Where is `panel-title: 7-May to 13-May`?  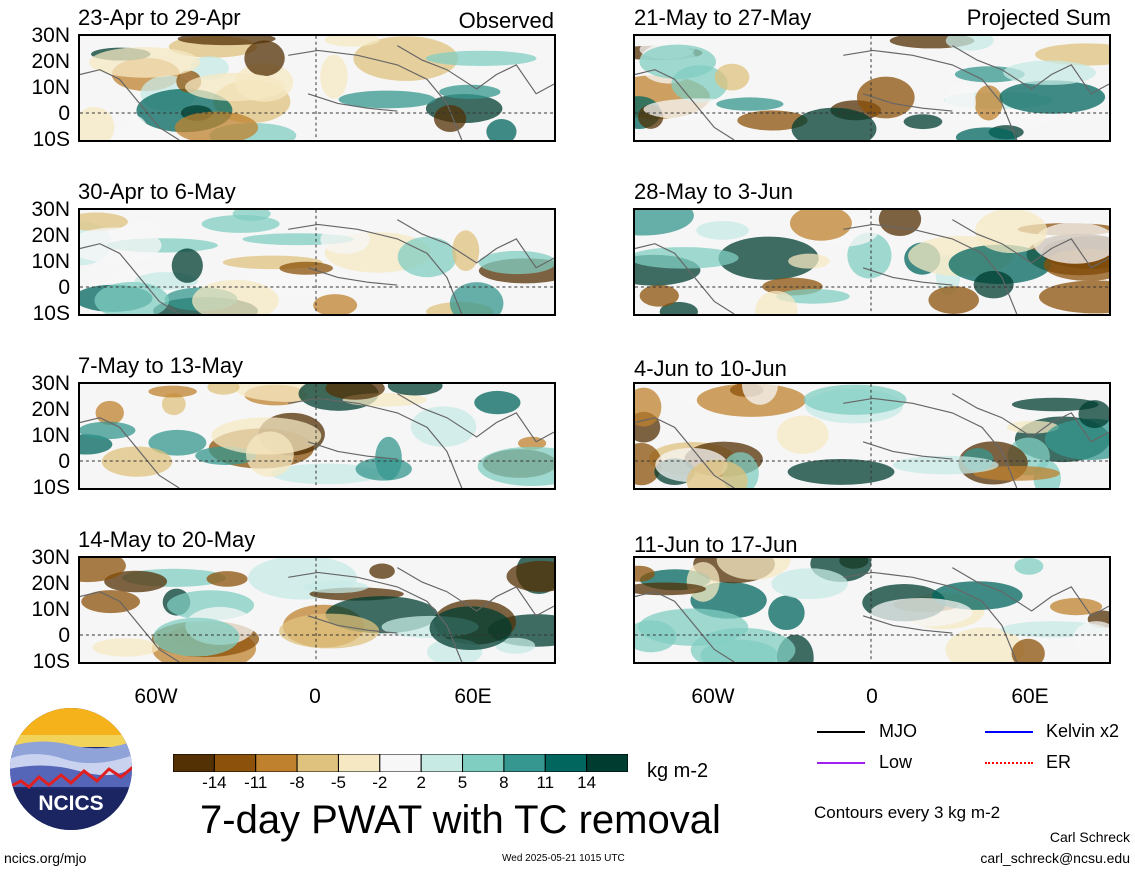
panel-title: 7-May to 13-May is located at coordinates (161, 365).